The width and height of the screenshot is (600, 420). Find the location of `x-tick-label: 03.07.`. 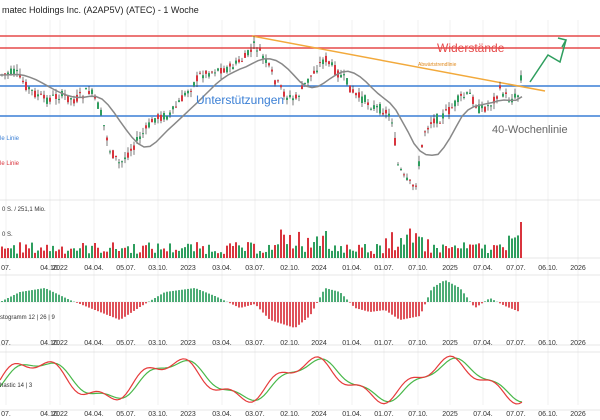

x-tick-label: 03.07. is located at coordinates (255, 343).